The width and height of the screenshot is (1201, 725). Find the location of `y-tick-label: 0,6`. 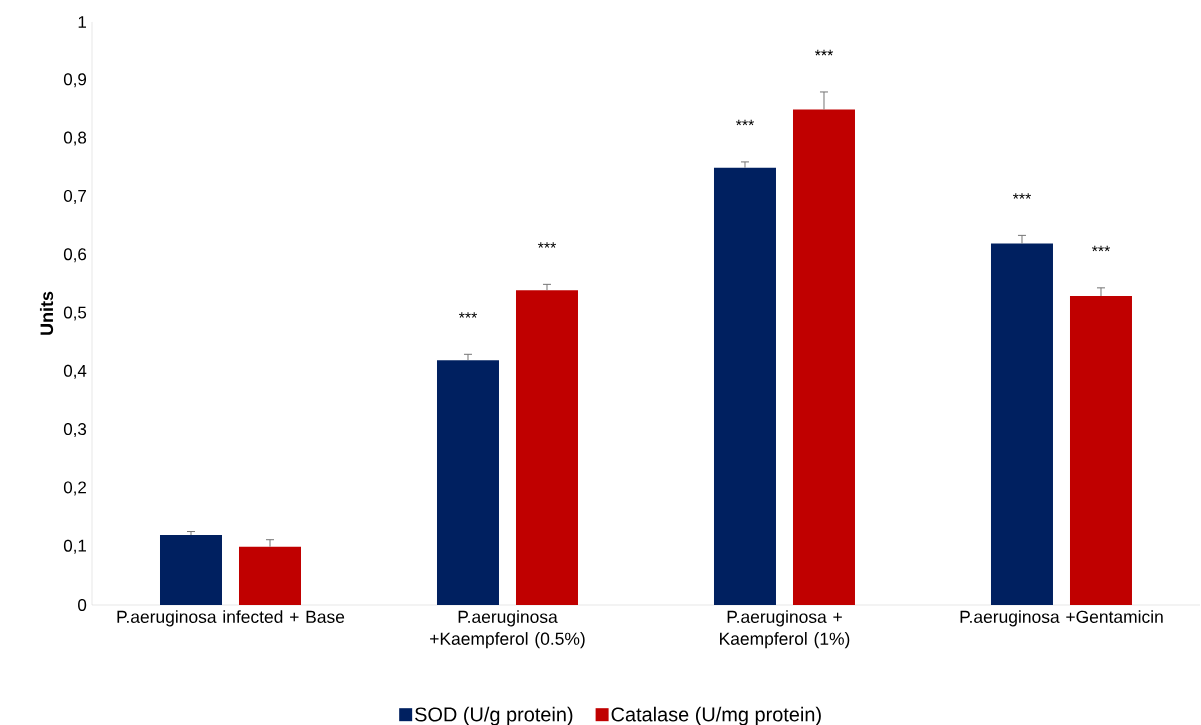

y-tick-label: 0,6 is located at coordinates (75, 255).